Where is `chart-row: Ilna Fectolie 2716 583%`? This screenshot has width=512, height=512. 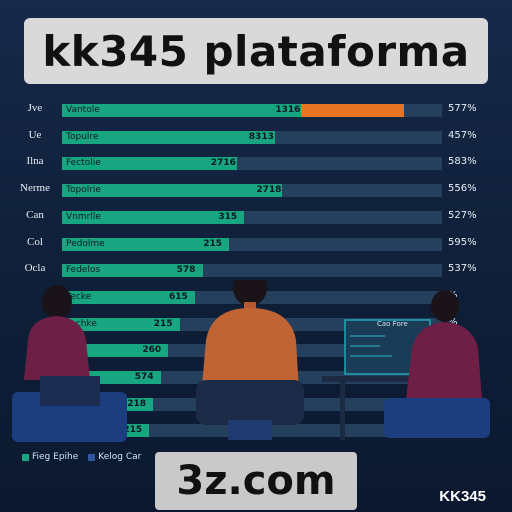
chart-row: Ilna Fectolie 2716 583% is located at coordinates (256, 163).